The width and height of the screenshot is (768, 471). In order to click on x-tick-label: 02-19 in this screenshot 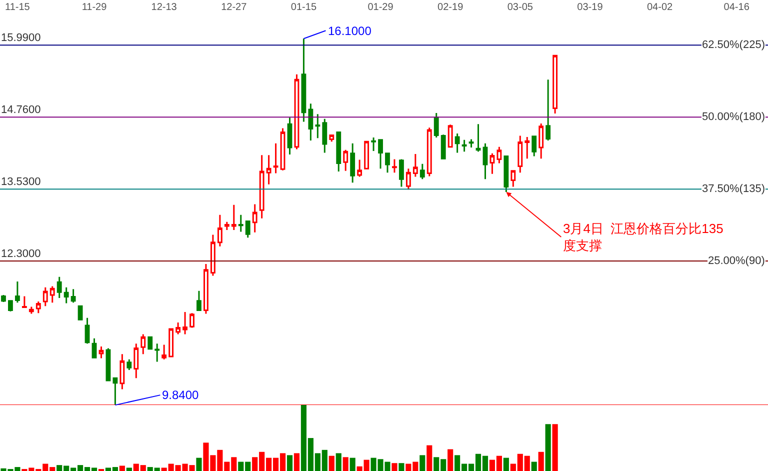, I will do `click(451, 7)`.